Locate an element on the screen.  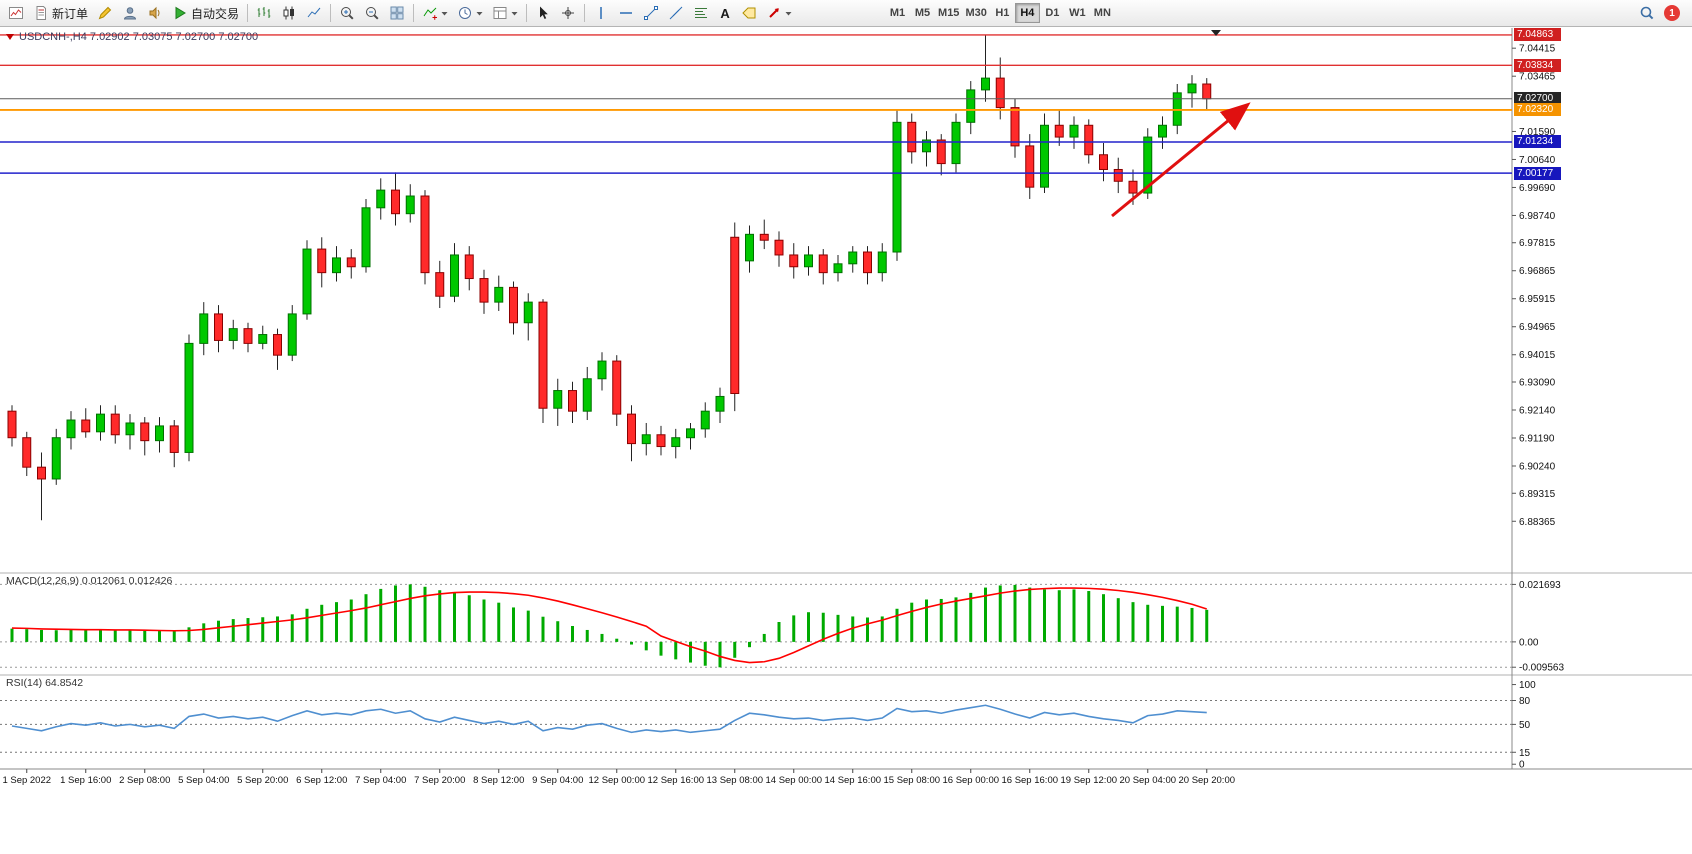
horizontal-line-tool-button is located at coordinates (626, 13).